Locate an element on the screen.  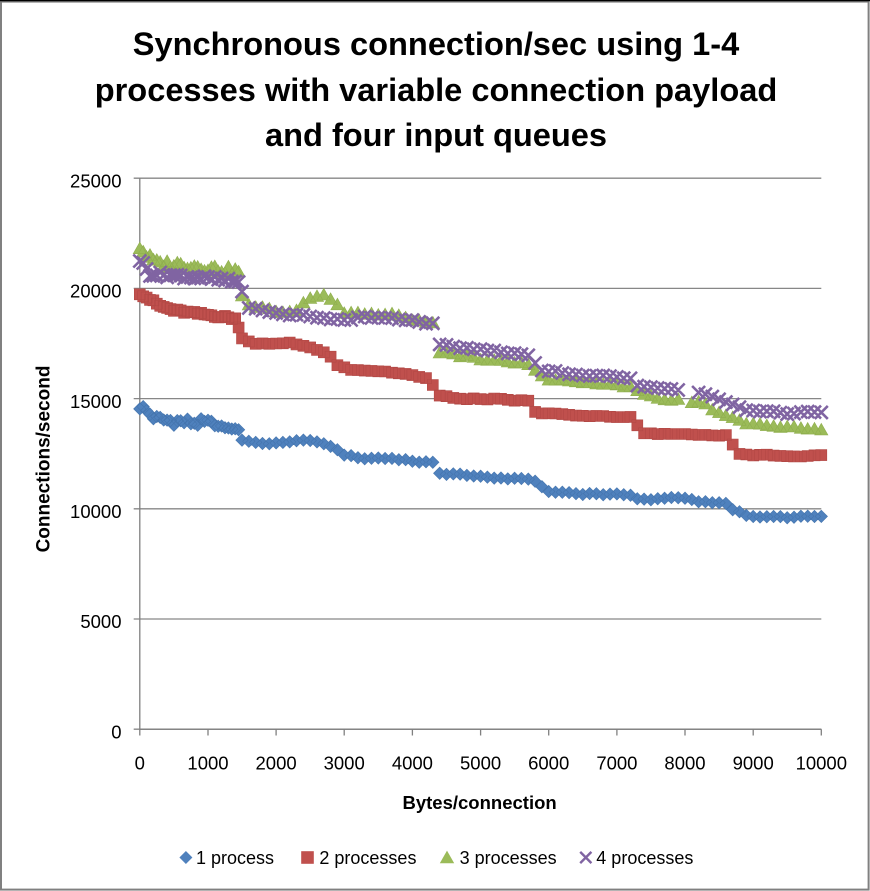
svg-text: Connections/second is located at coordinates (44, 459).